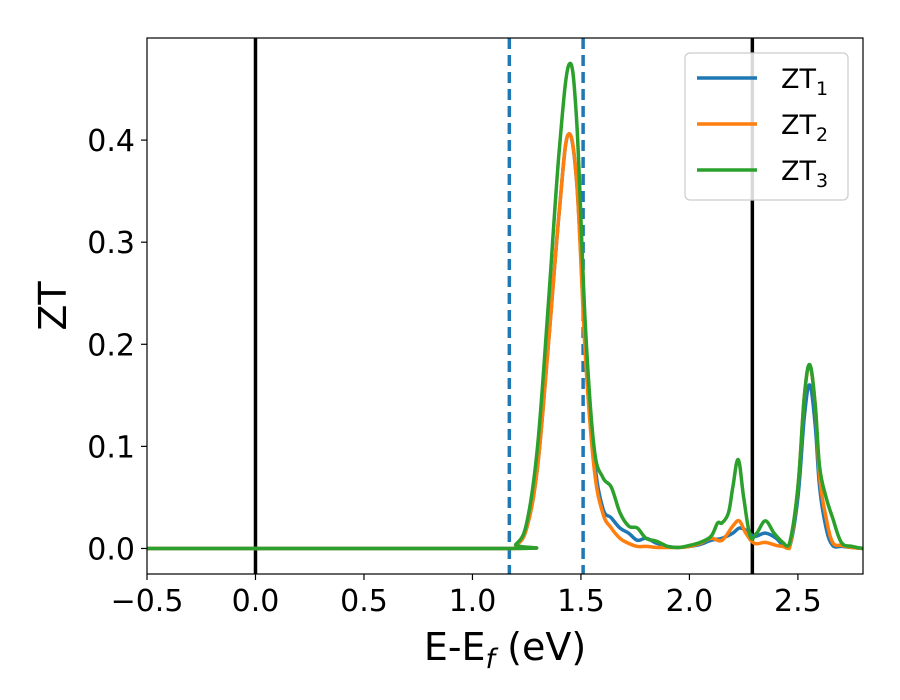 The height and width of the screenshot is (700, 900). Describe the element at coordinates (364, 601) in the screenshot. I see `x-tick-label: 0.5` at that location.